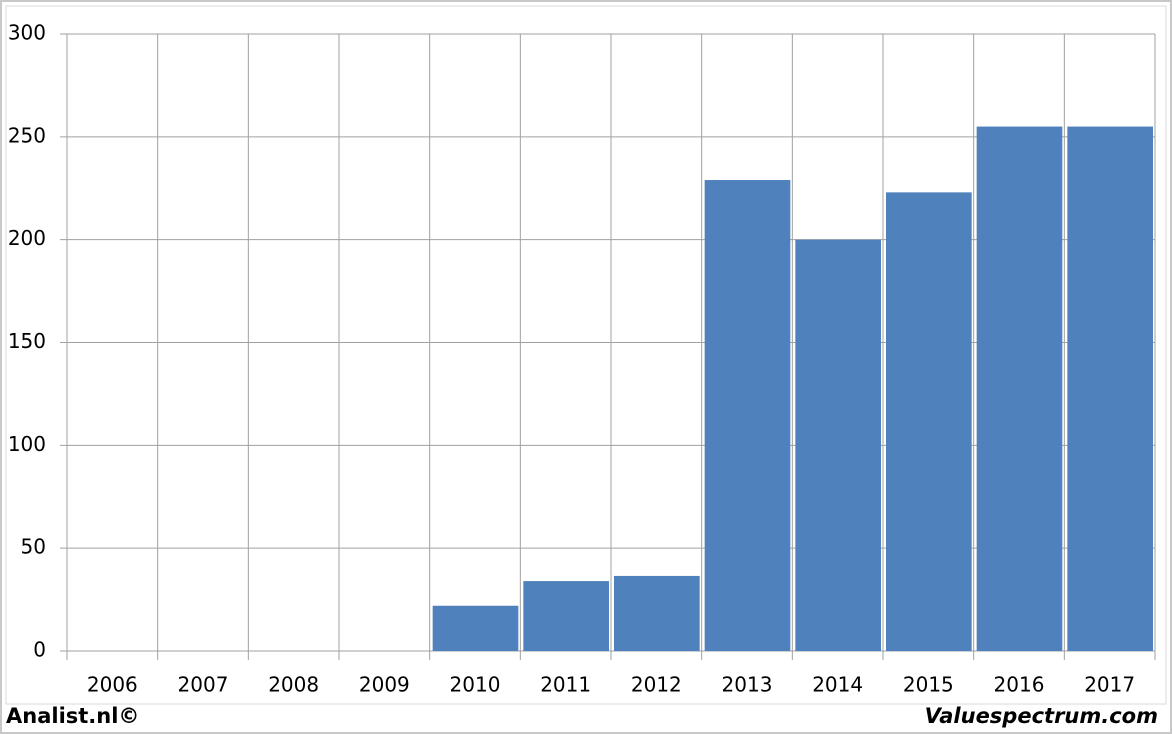  I want to click on x-tick-label: 2017, so click(1109, 685).